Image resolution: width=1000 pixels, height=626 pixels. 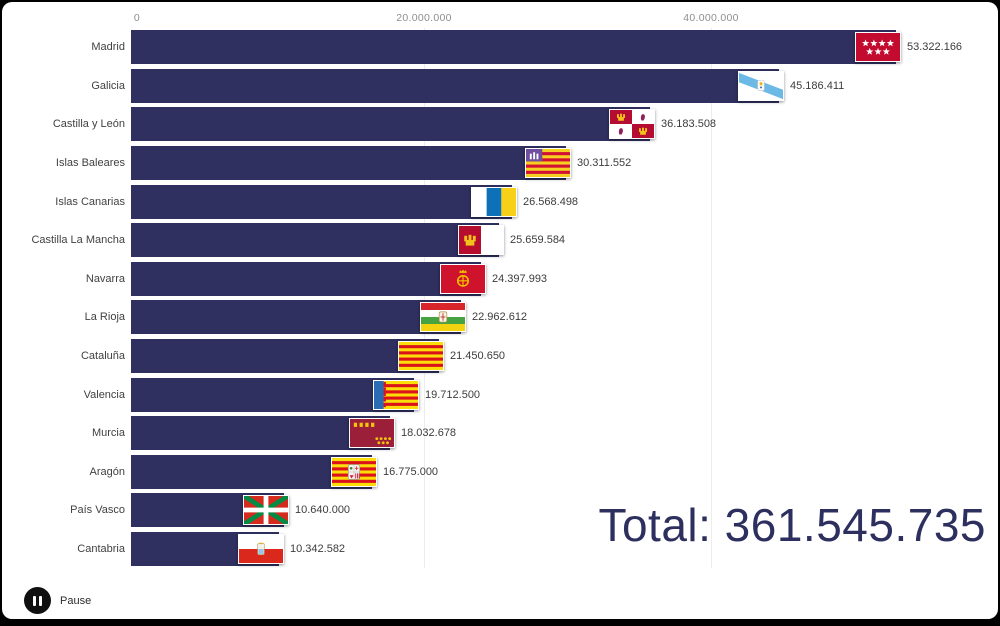 I want to click on bar-row-pais-vasco: País Vasco 10.640.000, so click(x=500, y=510).